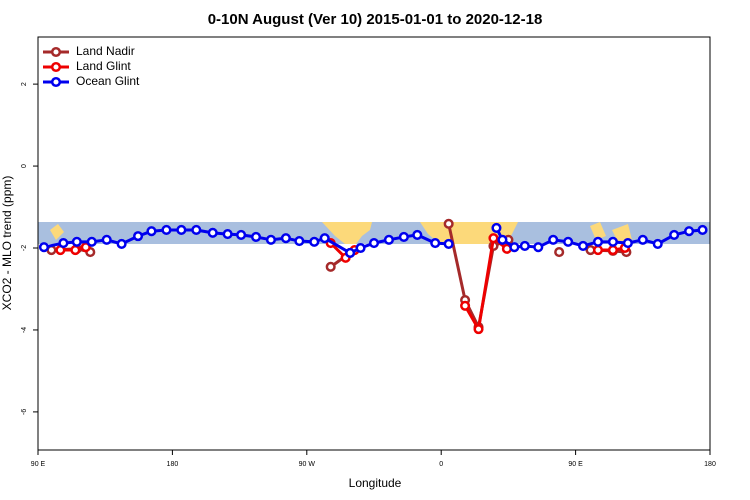  I want to click on legend-label: Land Glint, so click(103, 66).